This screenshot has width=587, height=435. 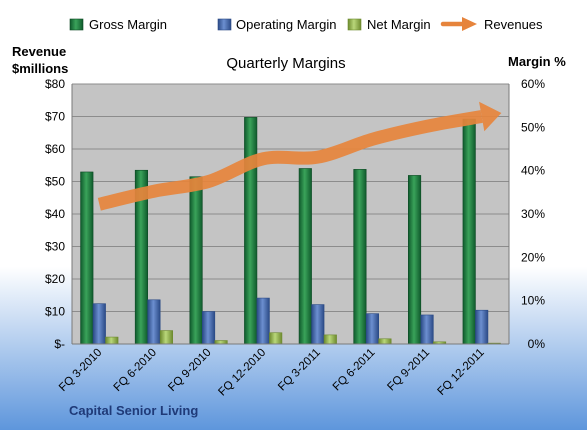 I want to click on left-tick-label: $20, so click(x=55, y=279).